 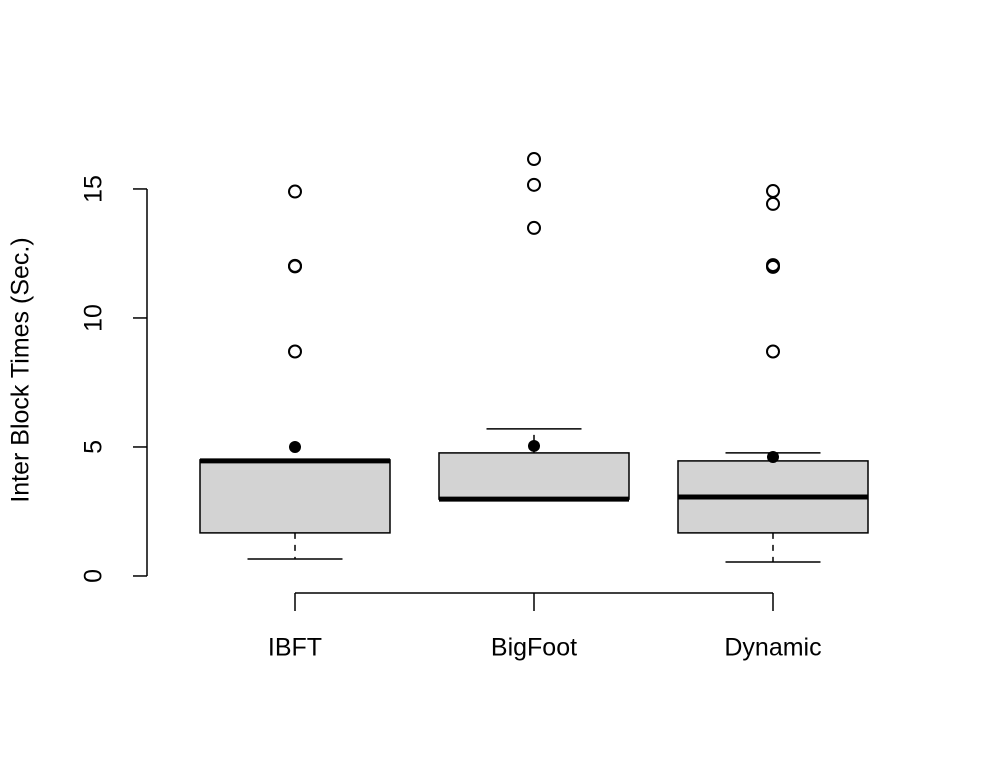 I want to click on y-axis-label: Inter Block Times (Sec.), so click(x=21, y=369).